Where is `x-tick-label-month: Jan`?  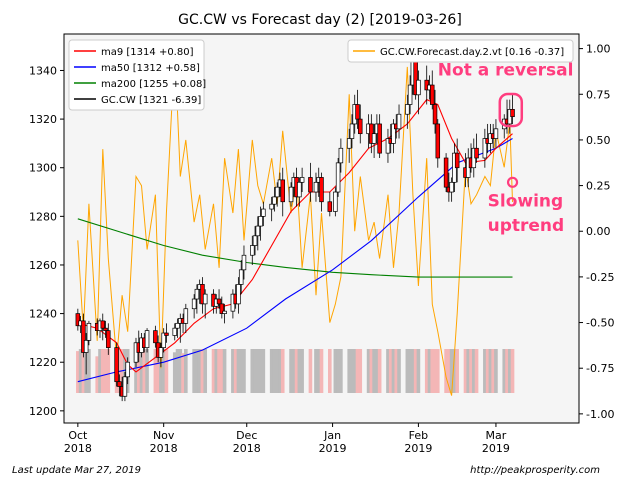
x-tick-label-month: Jan is located at coordinates (332, 435).